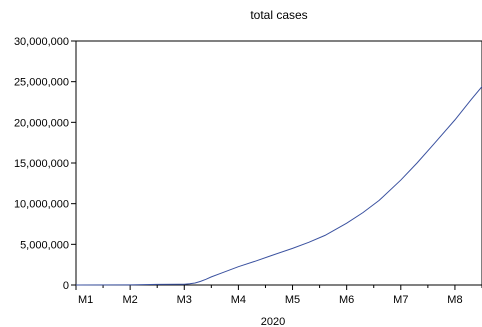 The height and width of the screenshot is (327, 482). Describe the element at coordinates (454, 300) in the screenshot. I see `x-tick-label: M8` at that location.